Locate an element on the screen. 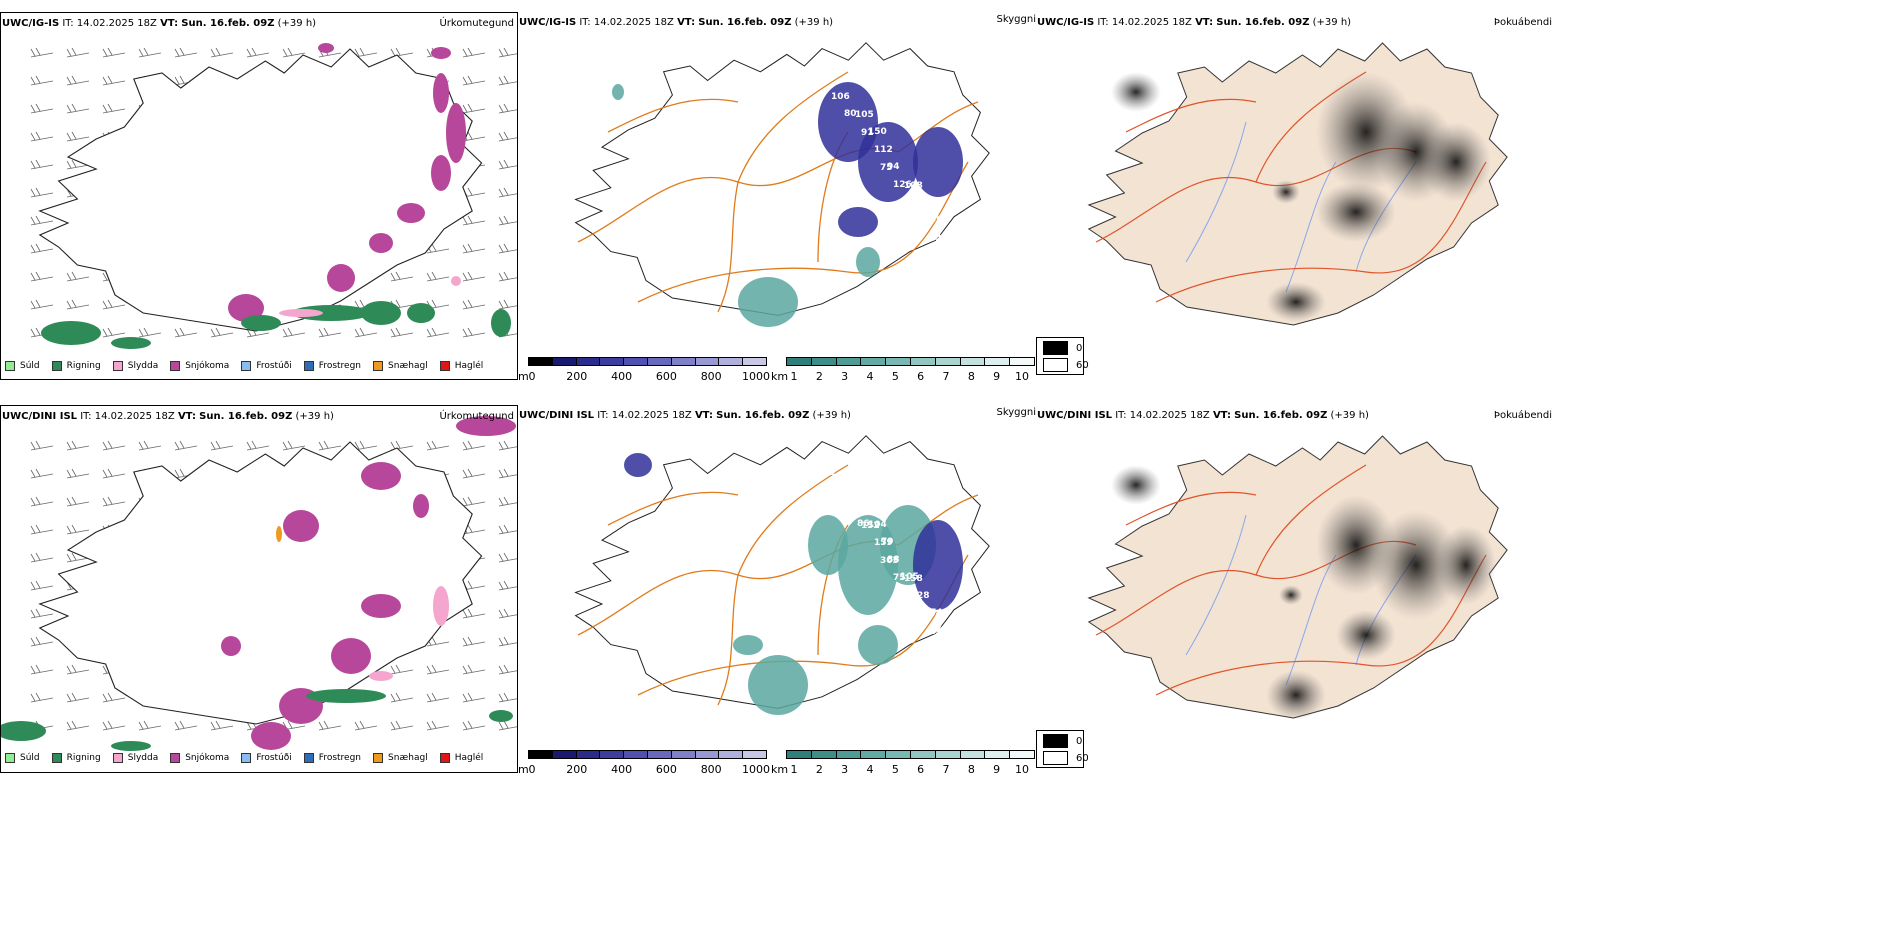  colorbar-tick: 2 is located at coordinates (819, 769).